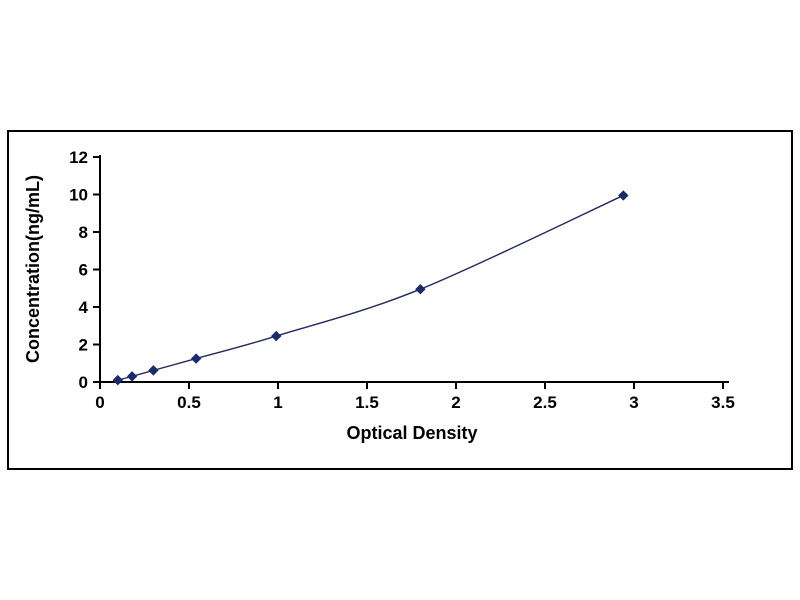 This screenshot has height=600, width=800. Describe the element at coordinates (83, 232) in the screenshot. I see `y-tick-label: 8` at that location.